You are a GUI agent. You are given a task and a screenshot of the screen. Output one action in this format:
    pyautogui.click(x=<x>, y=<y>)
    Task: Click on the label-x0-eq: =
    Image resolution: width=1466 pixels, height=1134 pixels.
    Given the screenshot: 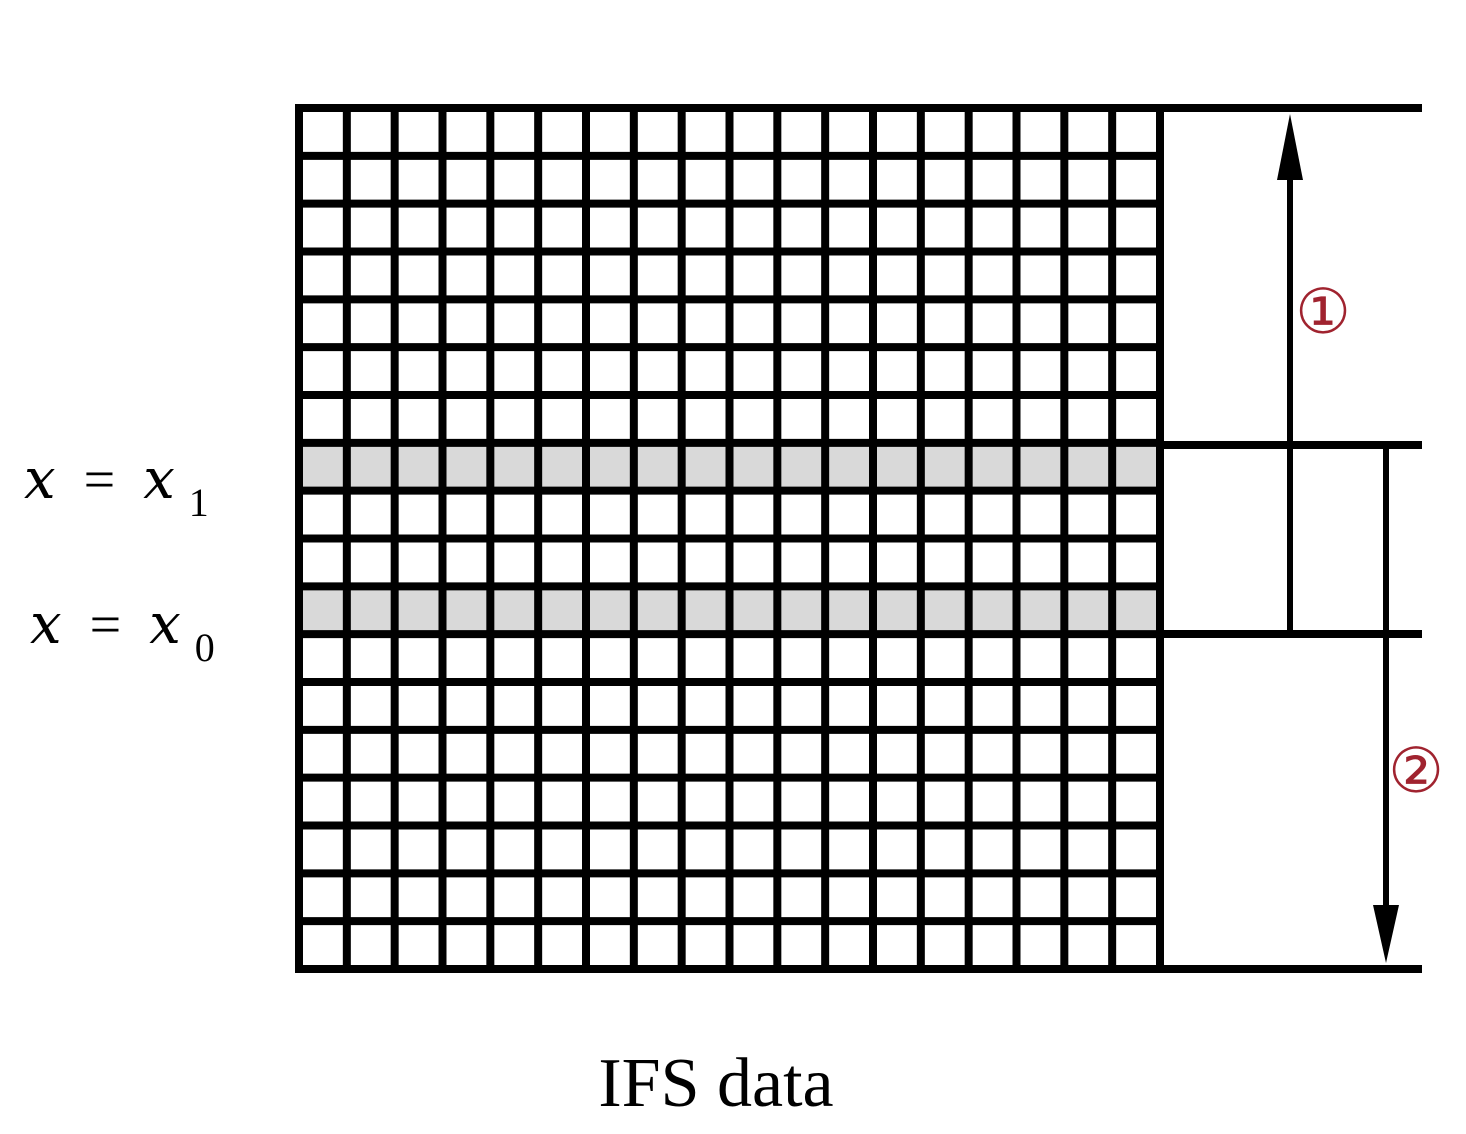 What is the action you would take?
    pyautogui.click(x=106, y=625)
    